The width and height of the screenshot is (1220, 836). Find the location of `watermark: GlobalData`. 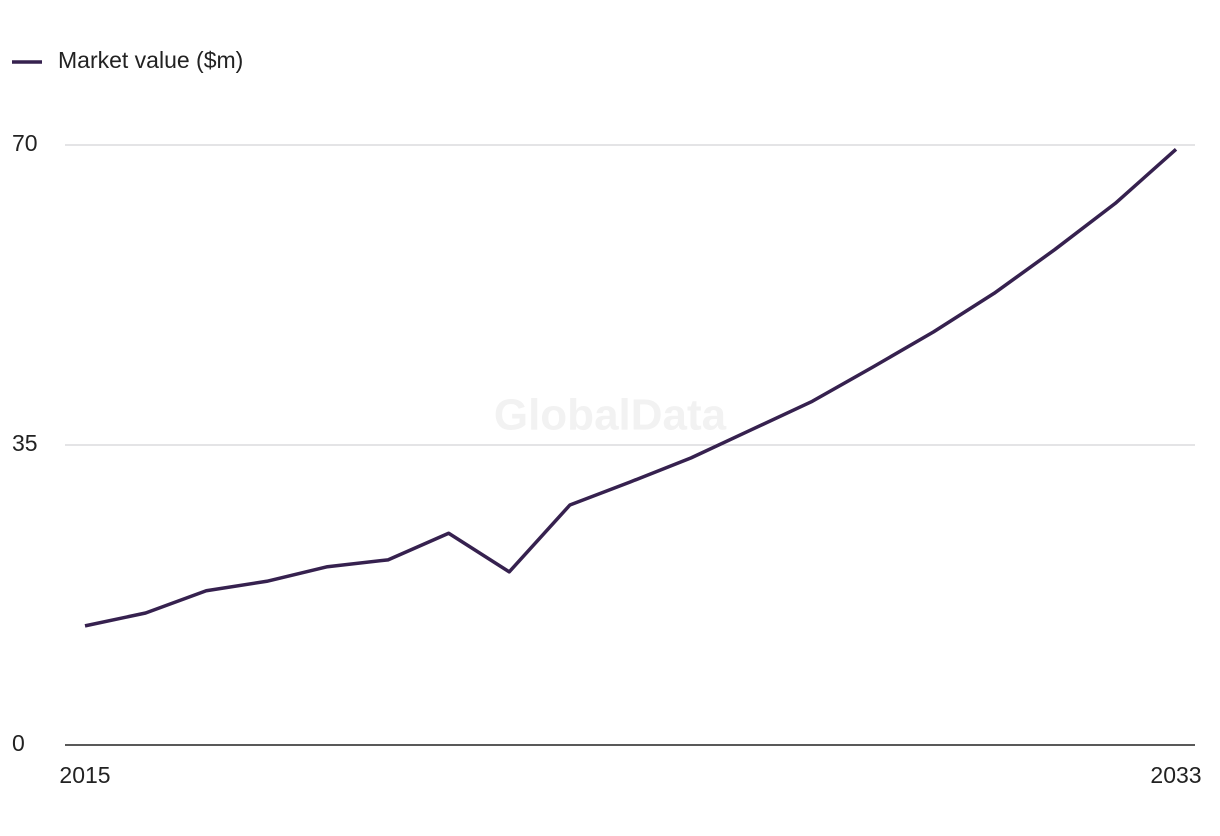

watermark: GlobalData is located at coordinates (610, 415).